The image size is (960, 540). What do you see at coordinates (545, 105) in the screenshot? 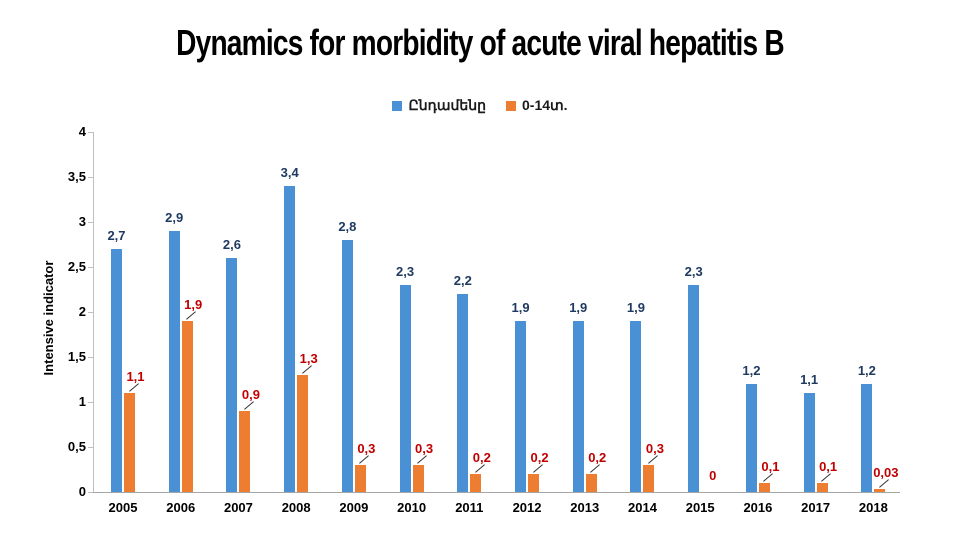
I see `legend-label-0-14: 0-14տ.` at bounding box center [545, 105].